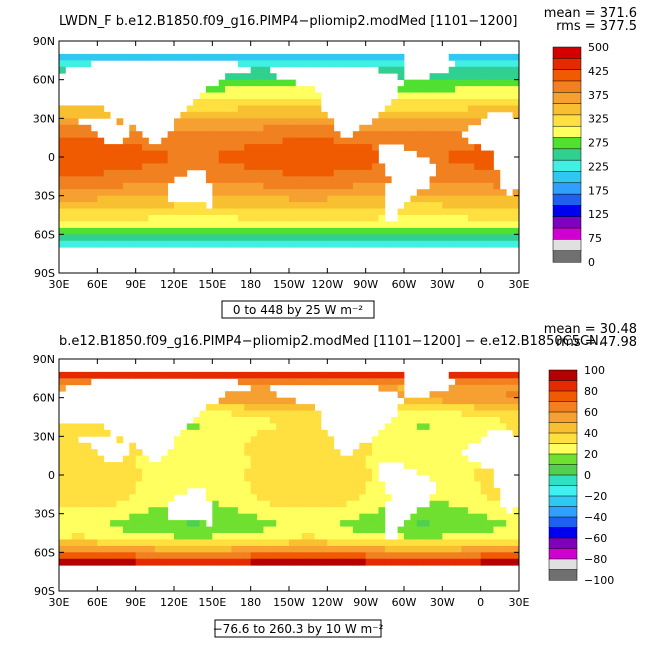 The image size is (647, 647). Describe the element at coordinates (51, 157) in the screenshot. I see `y-tick-label: 0` at that location.